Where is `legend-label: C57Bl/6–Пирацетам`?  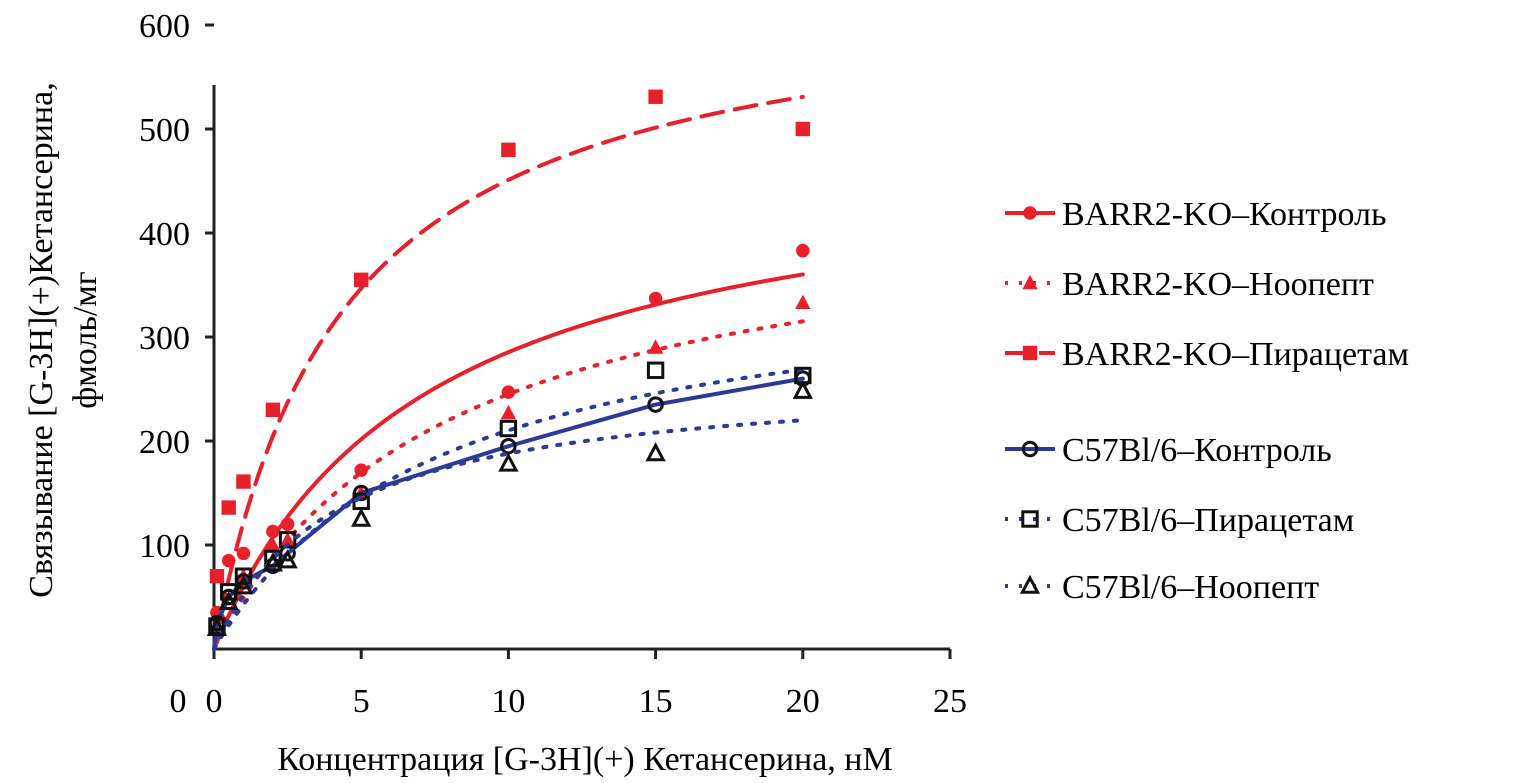
legend-label: C57Bl/6–Пирацетам is located at coordinates (1208, 520).